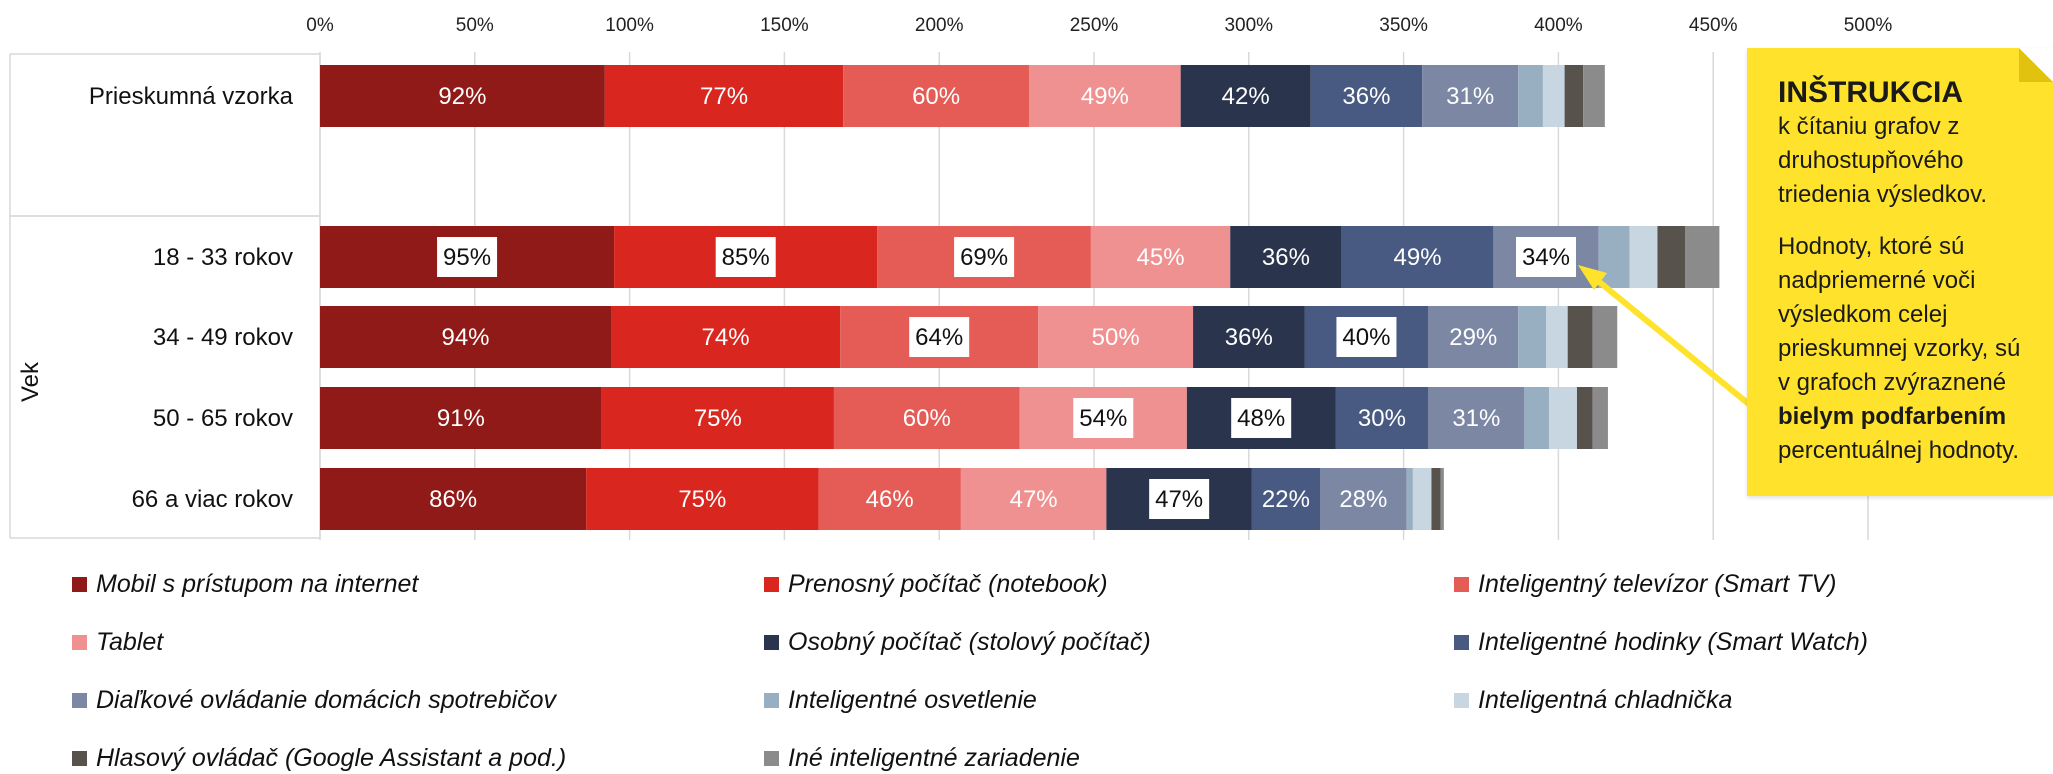 This screenshot has width=2053, height=774. I want to click on category-label: 50 - 65 rokov, so click(223, 418).